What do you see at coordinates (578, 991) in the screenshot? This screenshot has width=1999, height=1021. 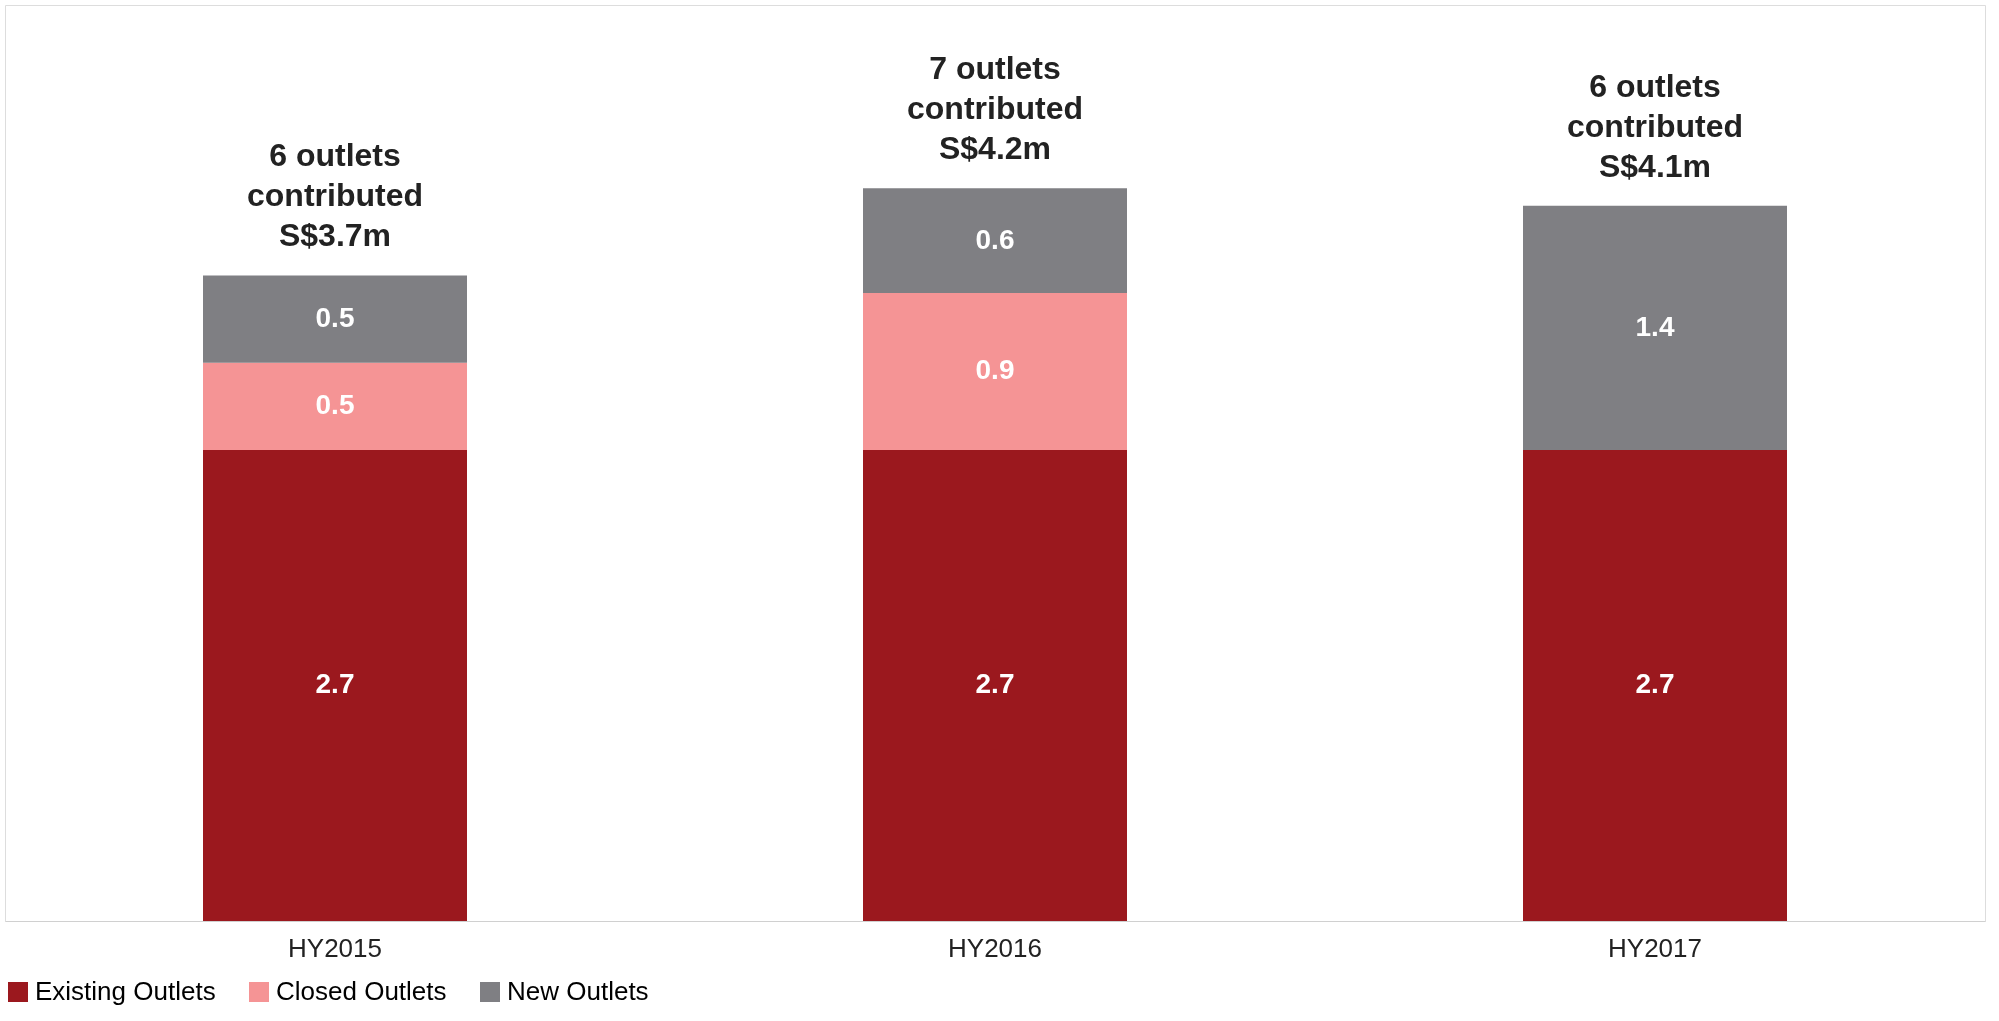 I see `legend-label: New Outlets` at bounding box center [578, 991].